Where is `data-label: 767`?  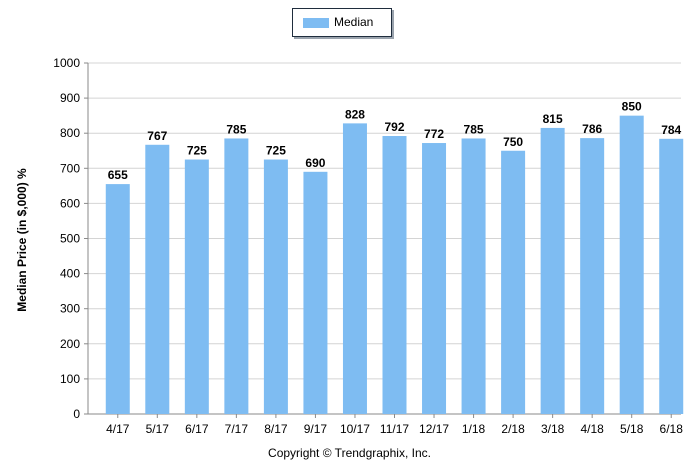
data-label: 767 is located at coordinates (157, 136).